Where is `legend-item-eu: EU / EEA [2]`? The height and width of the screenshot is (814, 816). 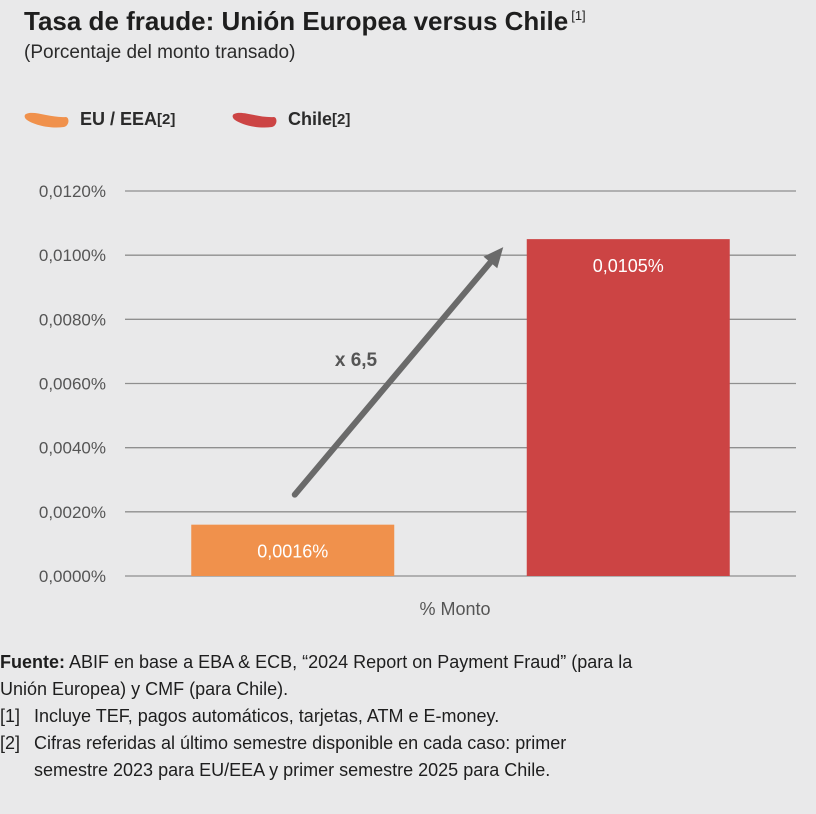
legend-item-eu: EU / EEA [2] is located at coordinates (99, 119).